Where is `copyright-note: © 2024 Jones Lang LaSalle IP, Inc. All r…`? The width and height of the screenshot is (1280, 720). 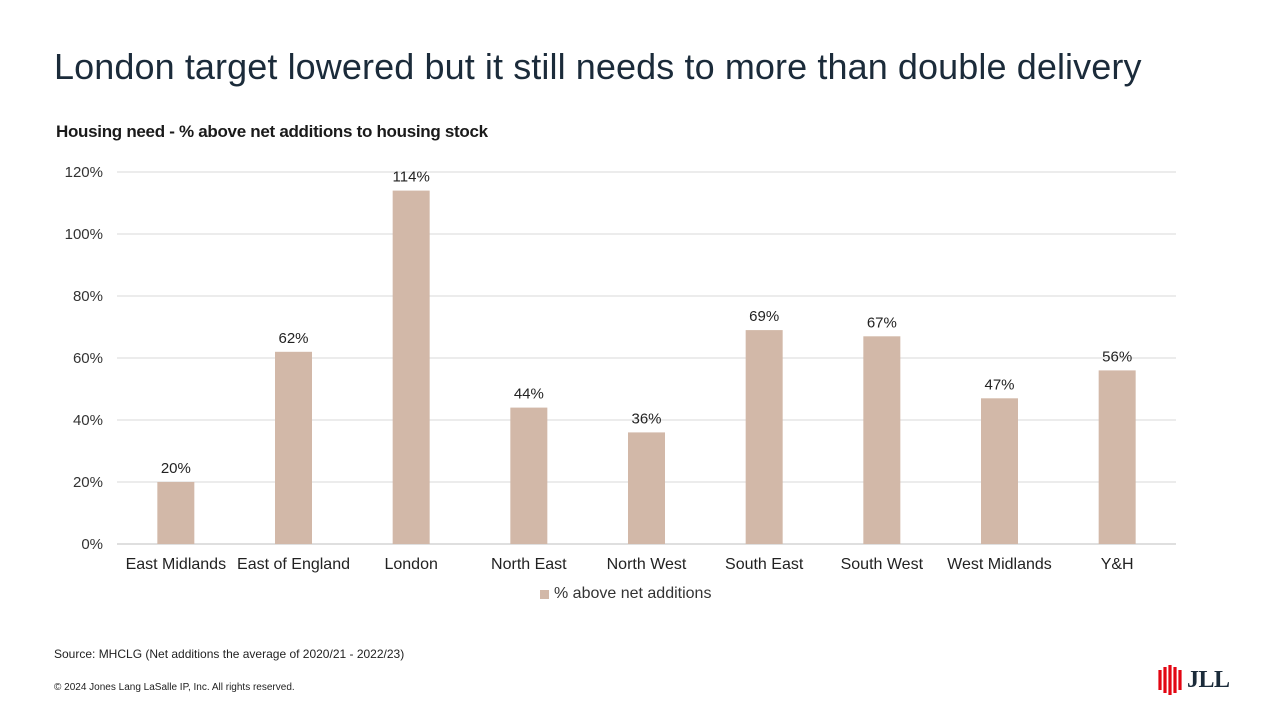
copyright-note: © 2024 Jones Lang LaSalle IP, Inc. All r… is located at coordinates (174, 687).